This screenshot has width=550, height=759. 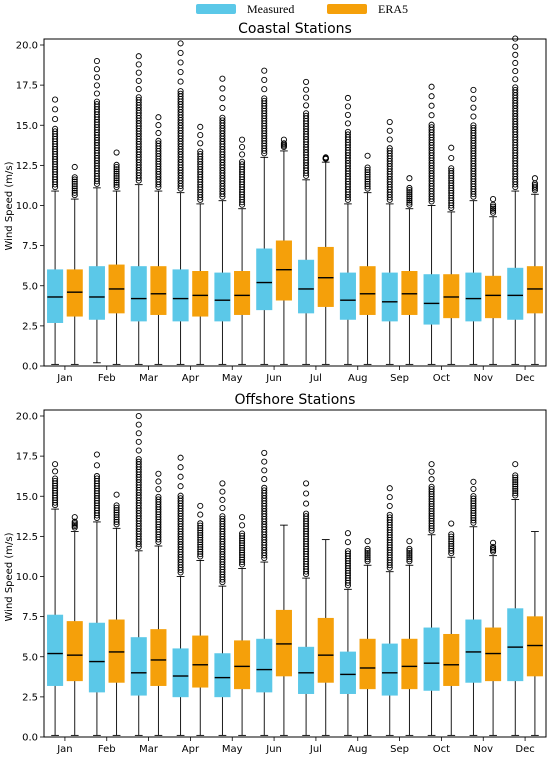 What do you see at coordinates (27, 497) in the screenshot?
I see `offshore-y-tick-label: 15.0` at bounding box center [27, 497].